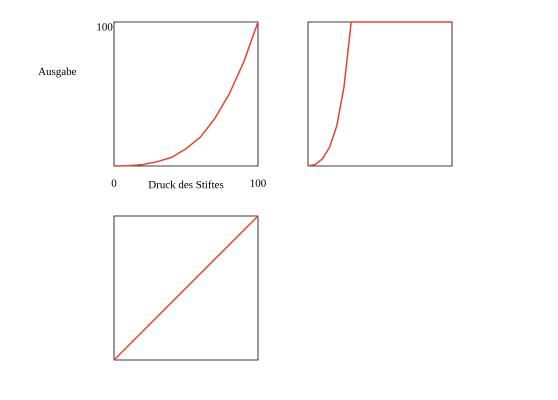 The width and height of the screenshot is (558, 400). What do you see at coordinates (104, 27) in the screenshot?
I see `text: 100` at bounding box center [104, 27].